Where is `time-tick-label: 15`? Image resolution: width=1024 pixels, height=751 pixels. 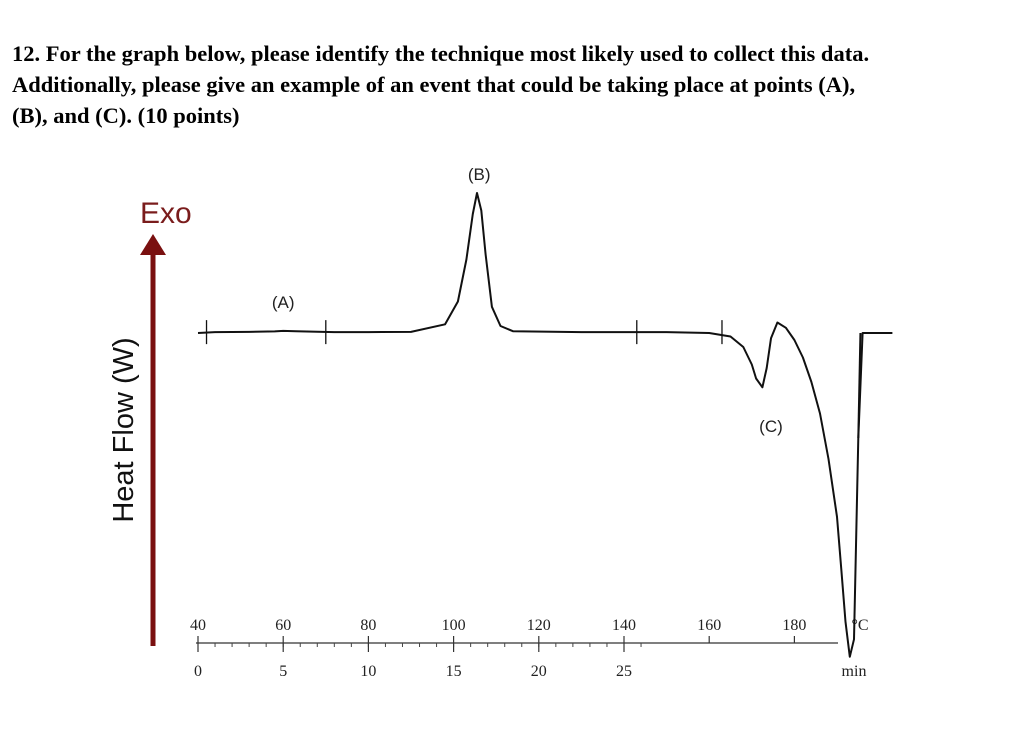
time-tick-label: 15 is located at coordinates (454, 671).